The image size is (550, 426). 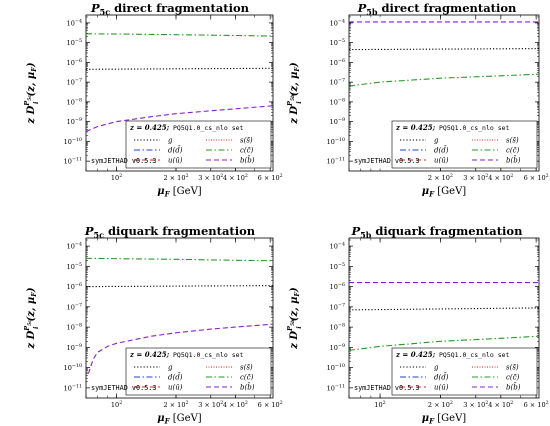 I want to click on chart-title: P5b diquark fragmentation, so click(x=437, y=232).